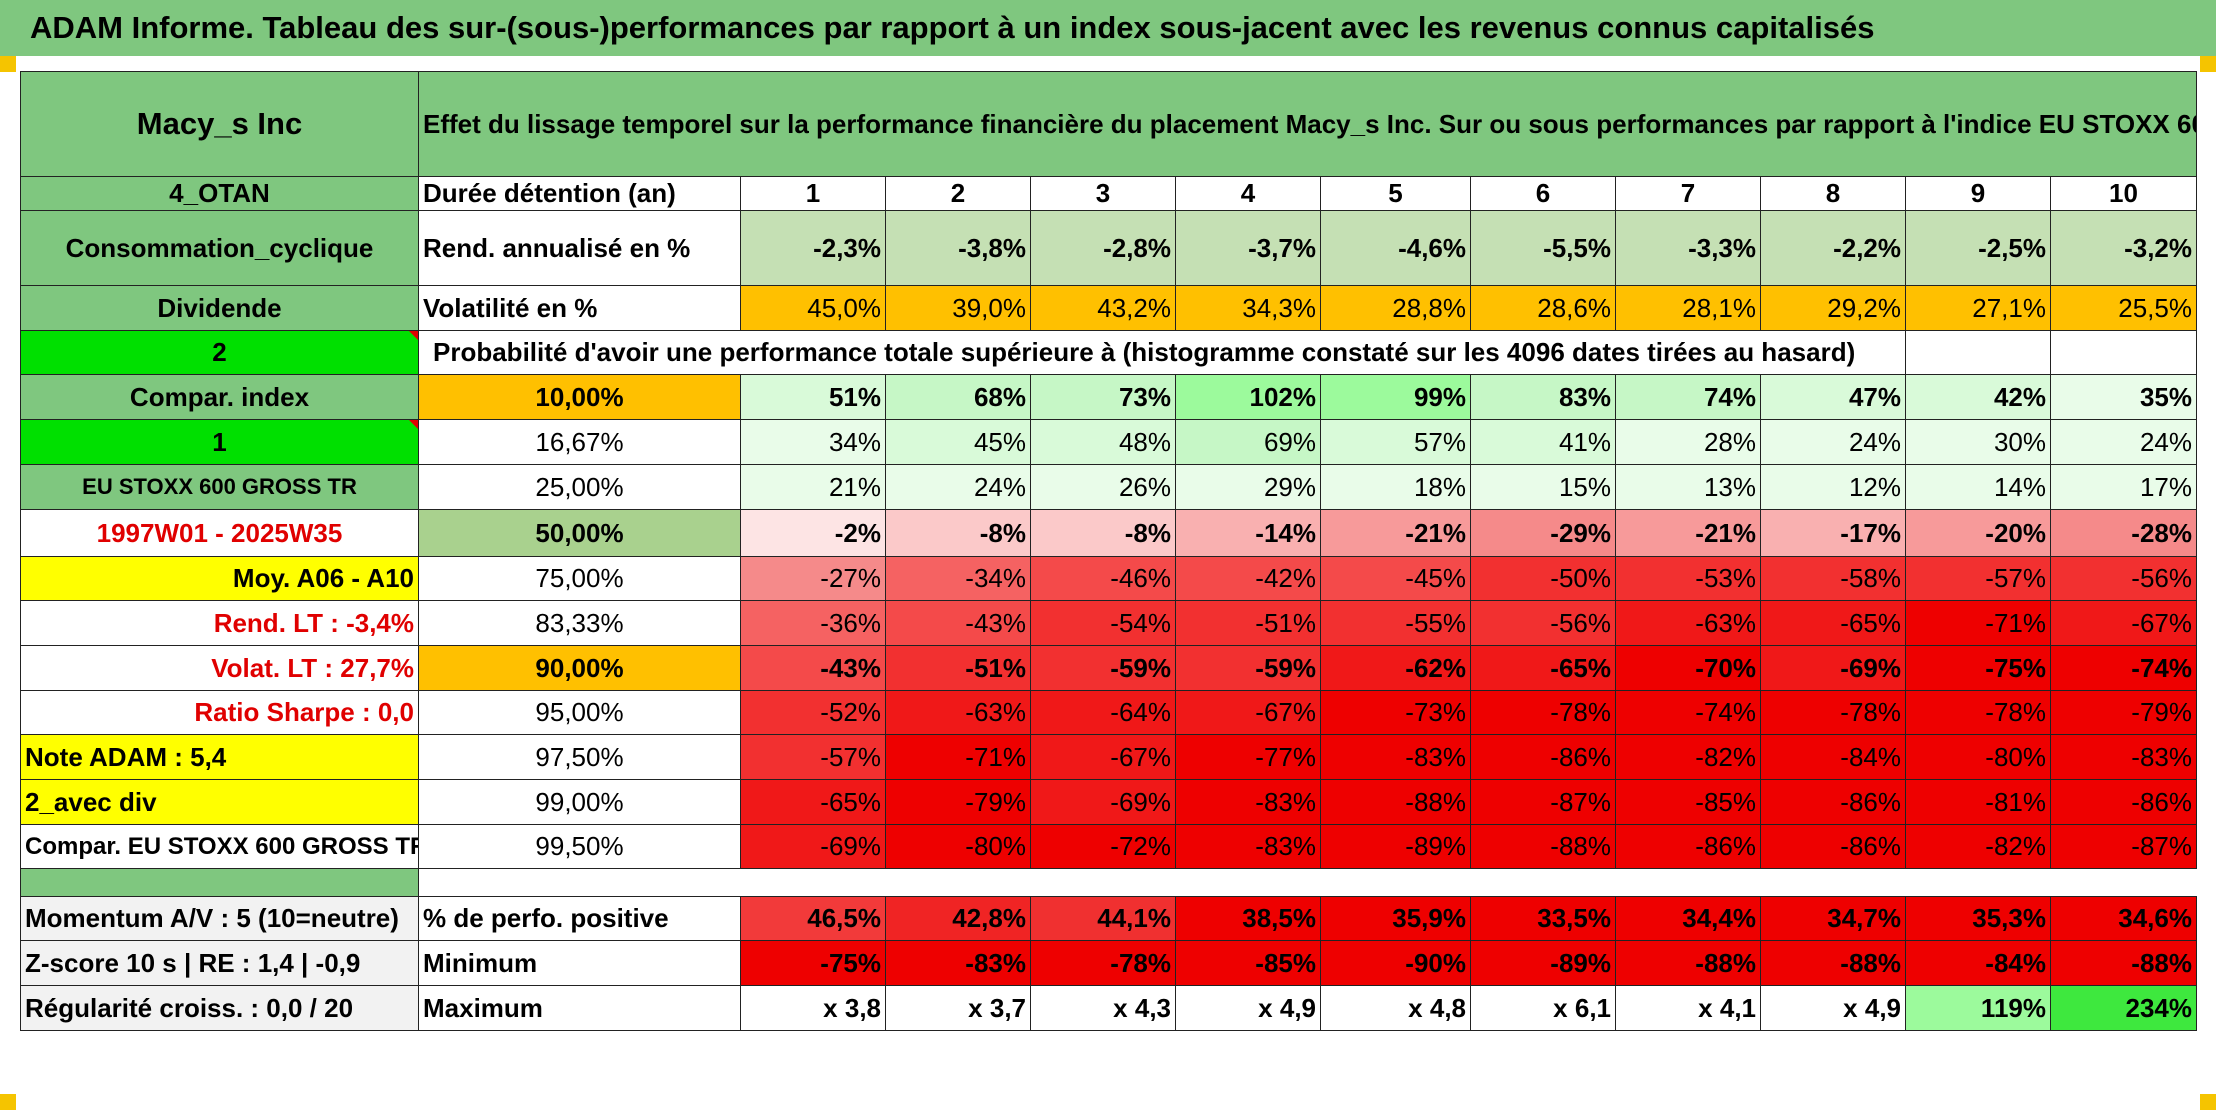 The width and height of the screenshot is (2216, 1110). I want to click on percentile-threshold: 90,00%, so click(579, 668).